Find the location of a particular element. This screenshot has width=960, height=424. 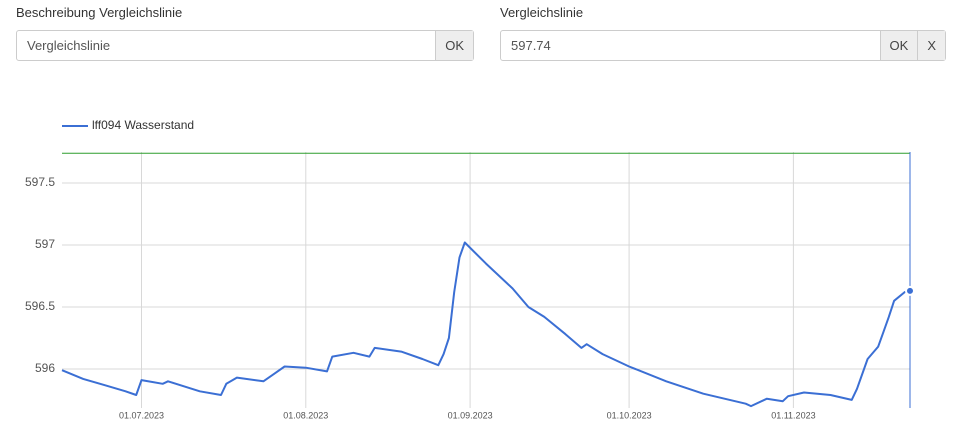

y-tick-label: 596 is located at coordinates (45, 368).